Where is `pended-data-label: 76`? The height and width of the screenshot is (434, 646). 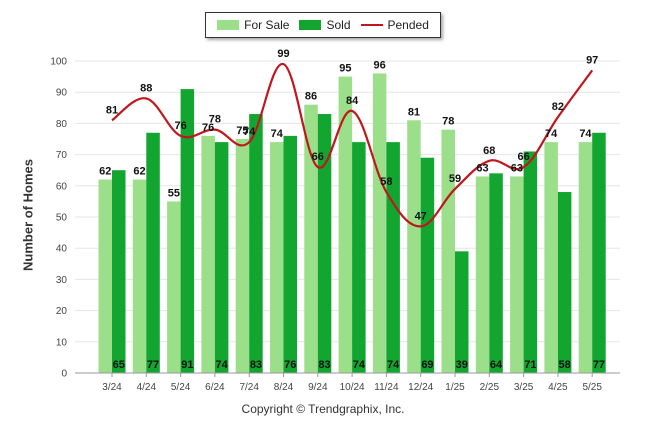
pended-data-label: 76 is located at coordinates (180, 126).